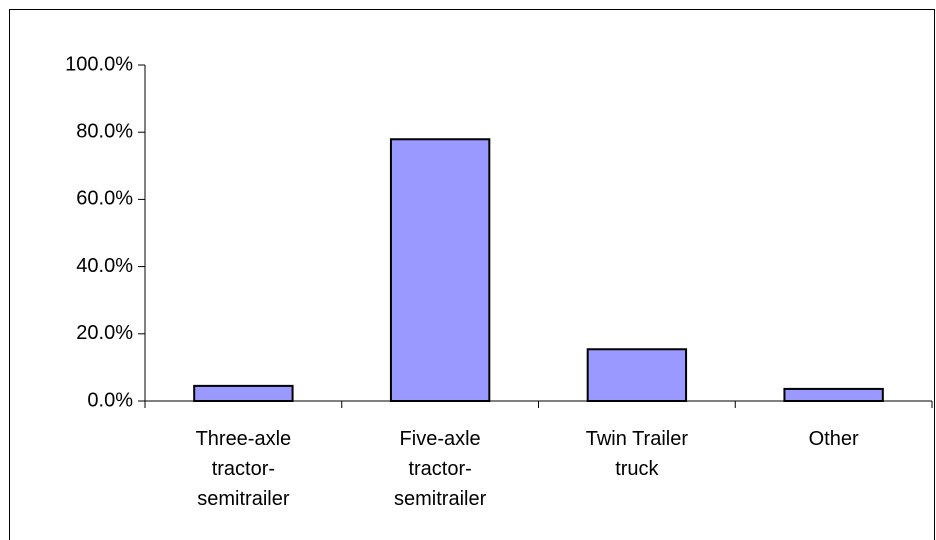  I want to click on x-tick-label: Other, so click(833, 439).